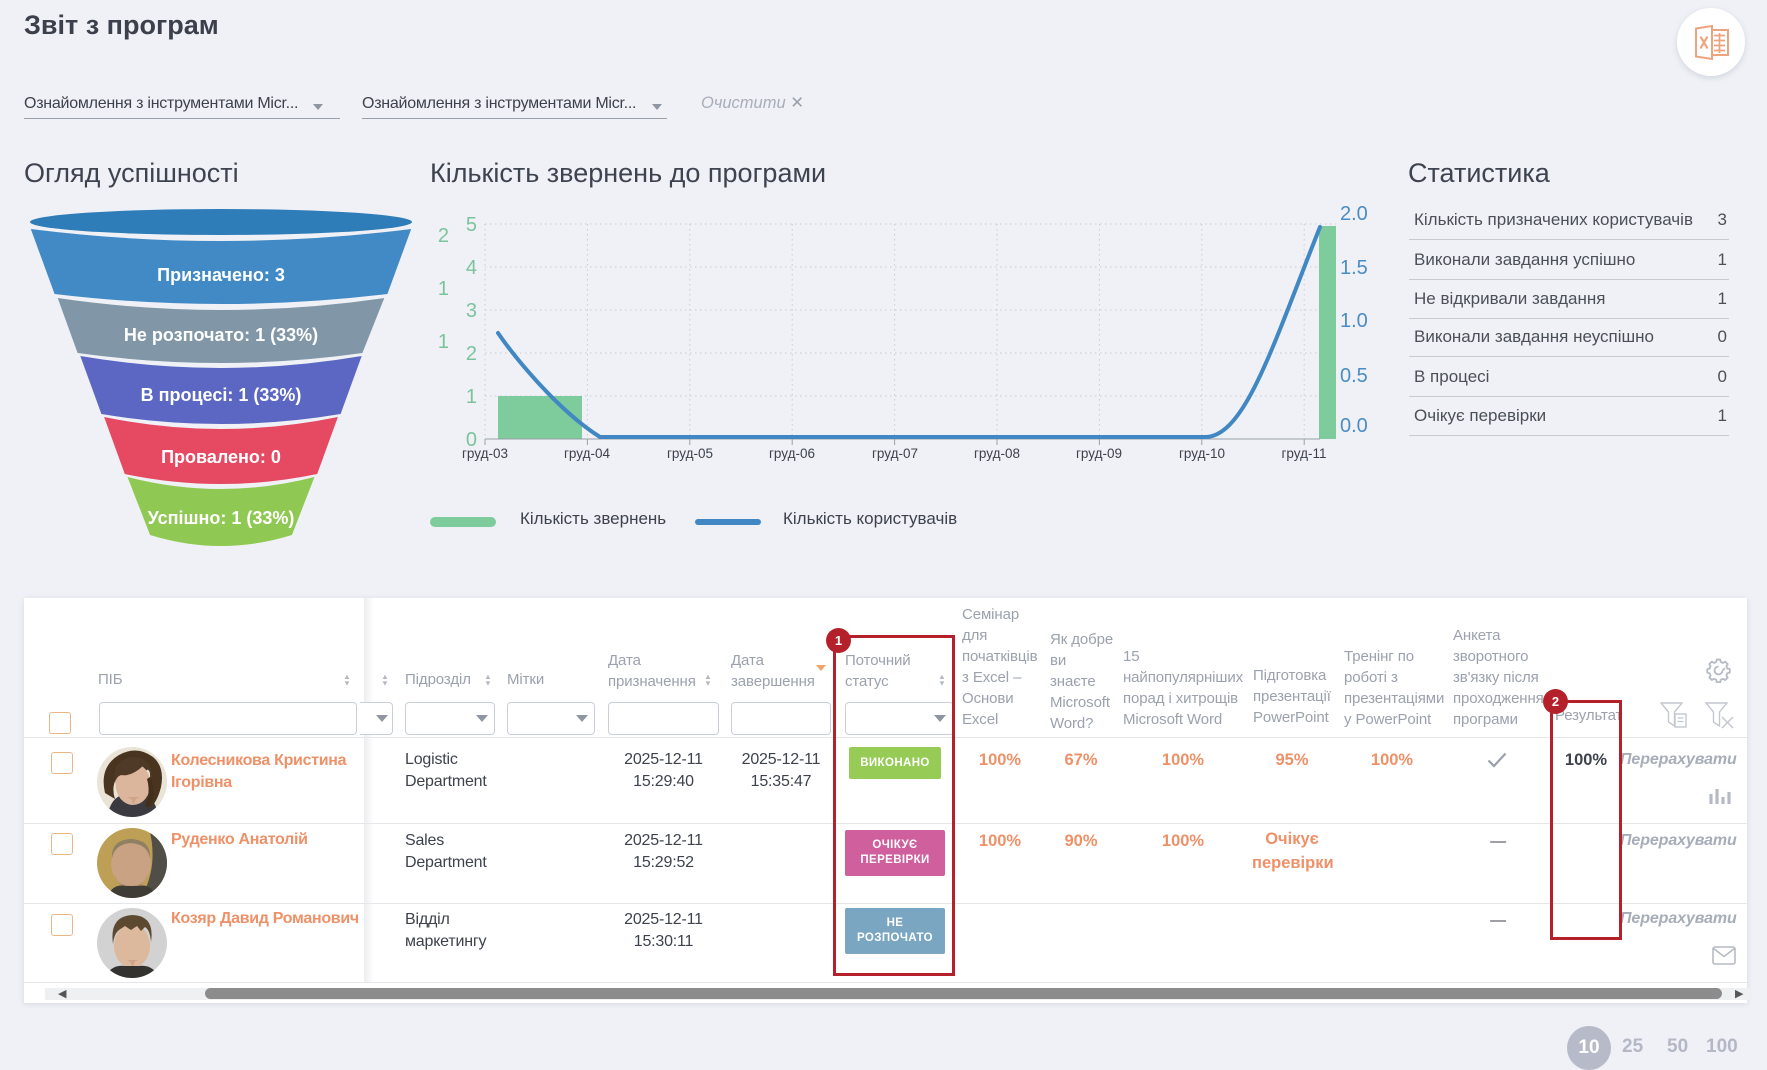  Describe the element at coordinates (1354, 376) in the screenshot. I see `svg-text: 0.5` at that location.